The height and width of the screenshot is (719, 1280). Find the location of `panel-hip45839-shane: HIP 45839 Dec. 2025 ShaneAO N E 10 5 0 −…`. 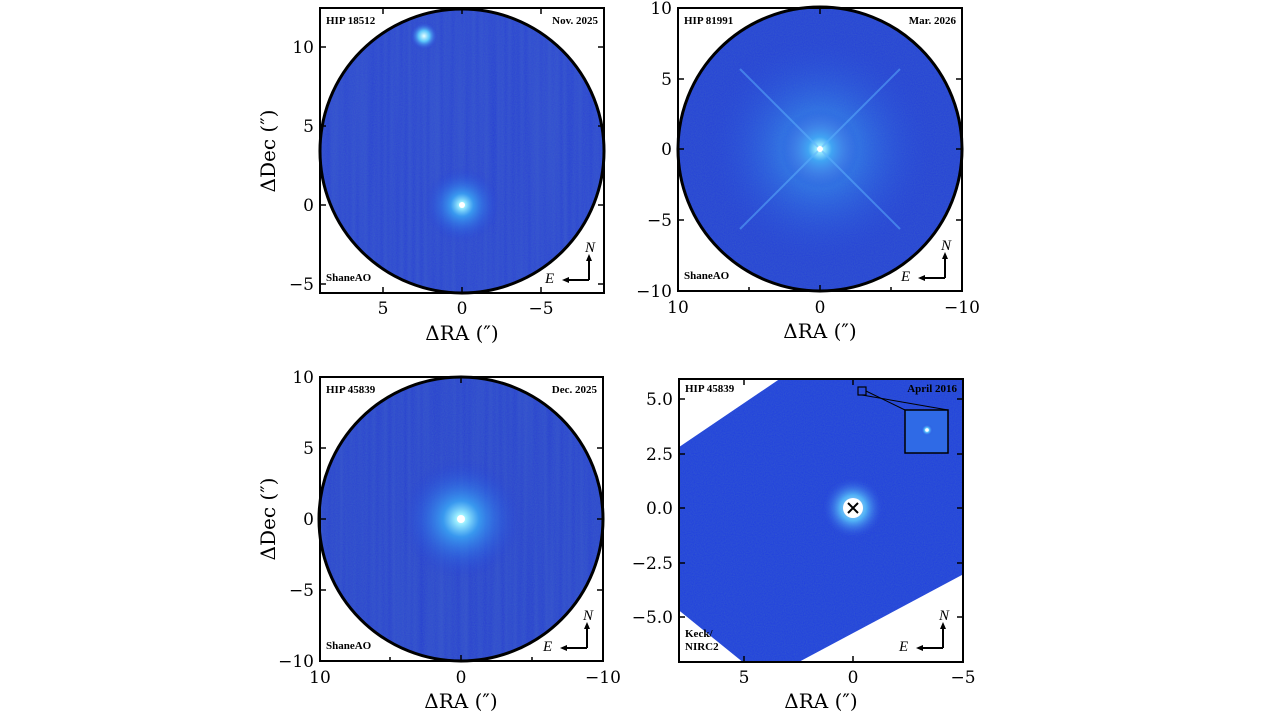

panel-hip45839-shane: HIP 45839 Dec. 2025 ShaneAO N E 10 5 0 −… is located at coordinates (438, 540).